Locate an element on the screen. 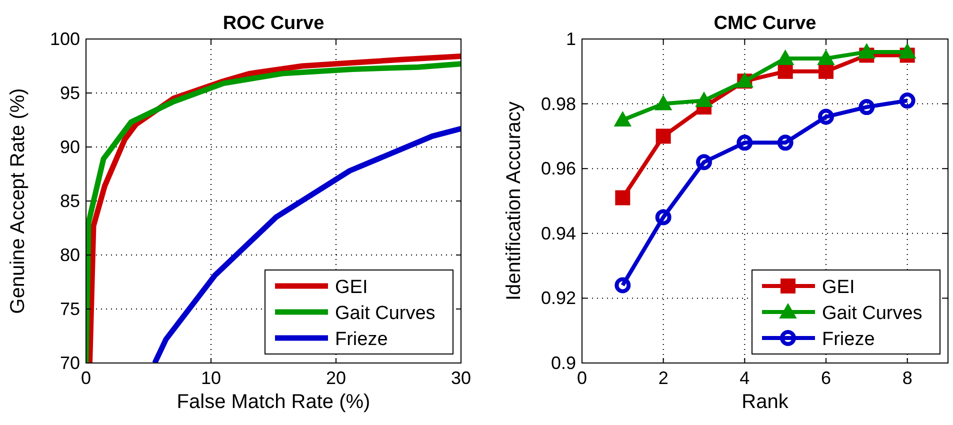 The height and width of the screenshot is (425, 953). chart-title: ROC Curve is located at coordinates (273, 23).